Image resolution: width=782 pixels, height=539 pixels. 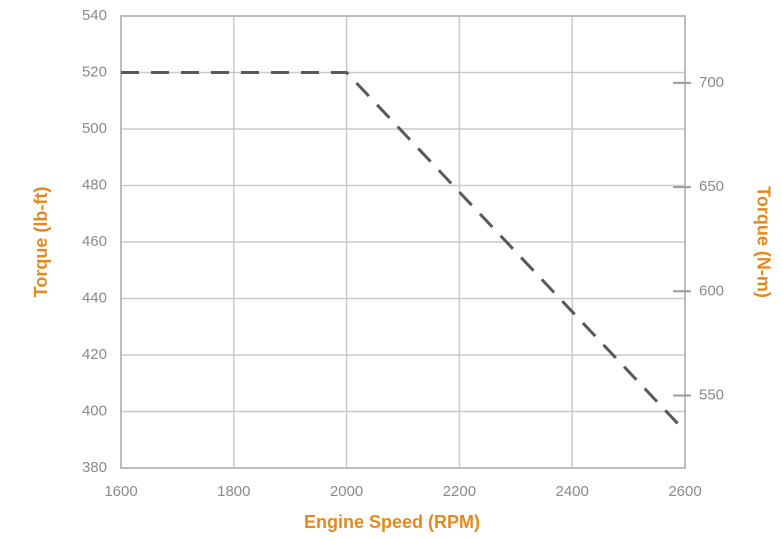 What do you see at coordinates (711, 394) in the screenshot?
I see `y2-tick-label: 550` at bounding box center [711, 394].